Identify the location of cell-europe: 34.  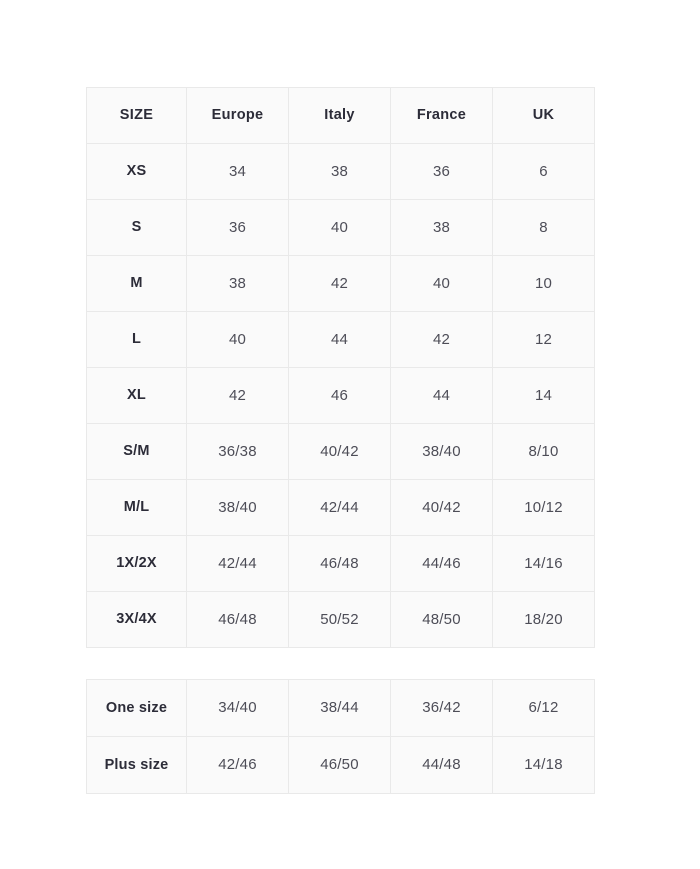
(237, 171).